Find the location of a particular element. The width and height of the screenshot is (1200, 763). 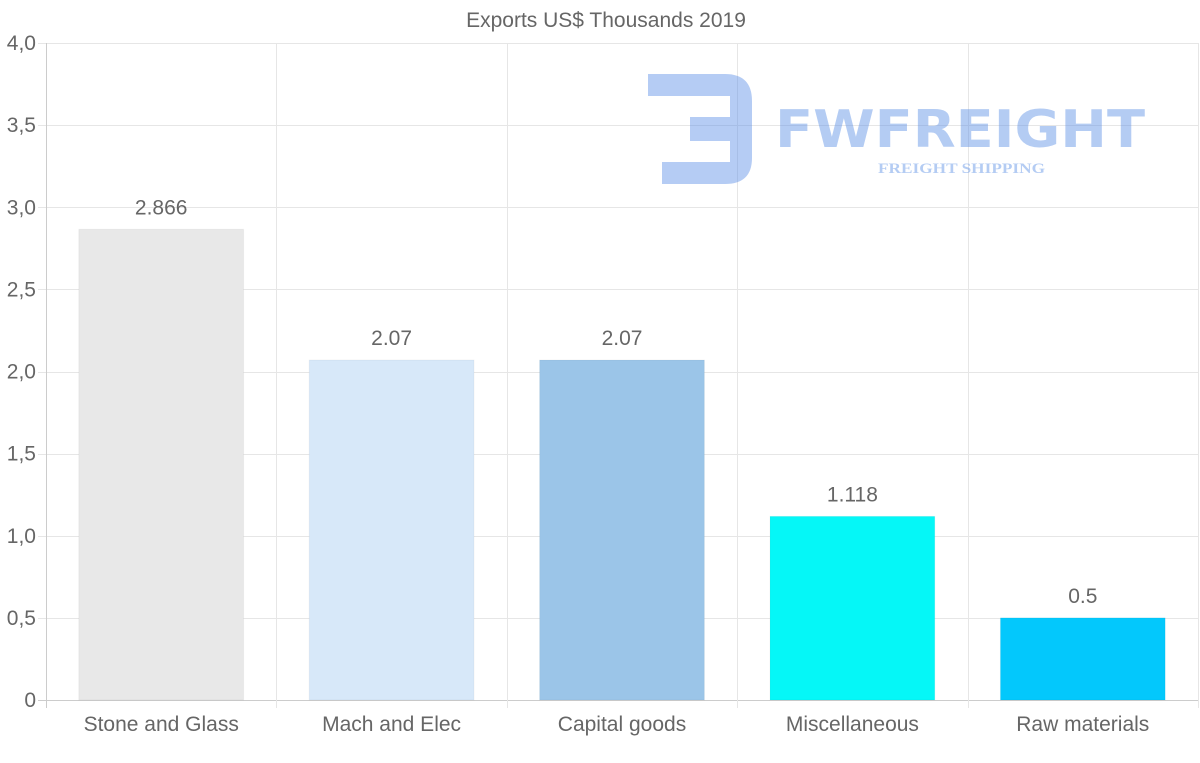

watermark-brand: FWFREIGHT is located at coordinates (960, 130).